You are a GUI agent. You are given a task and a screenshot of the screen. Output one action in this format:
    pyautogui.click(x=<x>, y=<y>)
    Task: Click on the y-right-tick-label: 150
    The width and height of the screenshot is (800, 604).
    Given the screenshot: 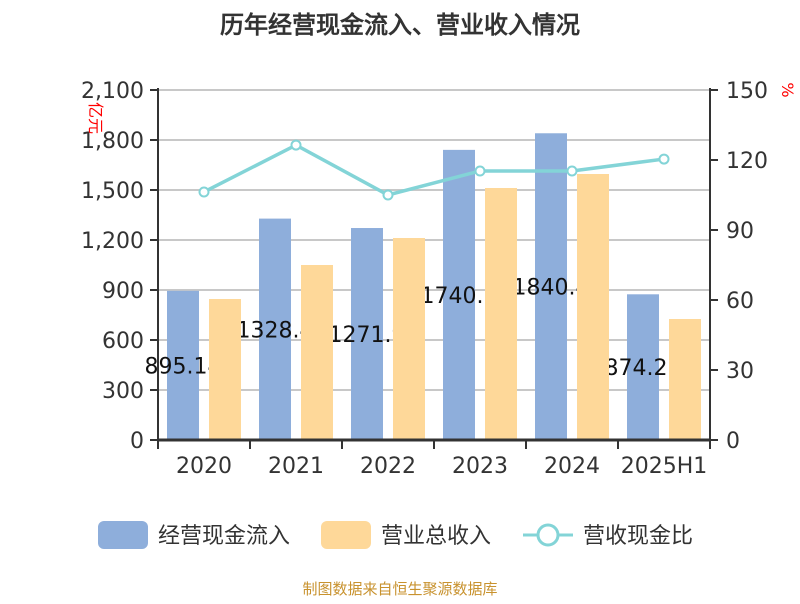 What is the action you would take?
    pyautogui.click(x=747, y=91)
    